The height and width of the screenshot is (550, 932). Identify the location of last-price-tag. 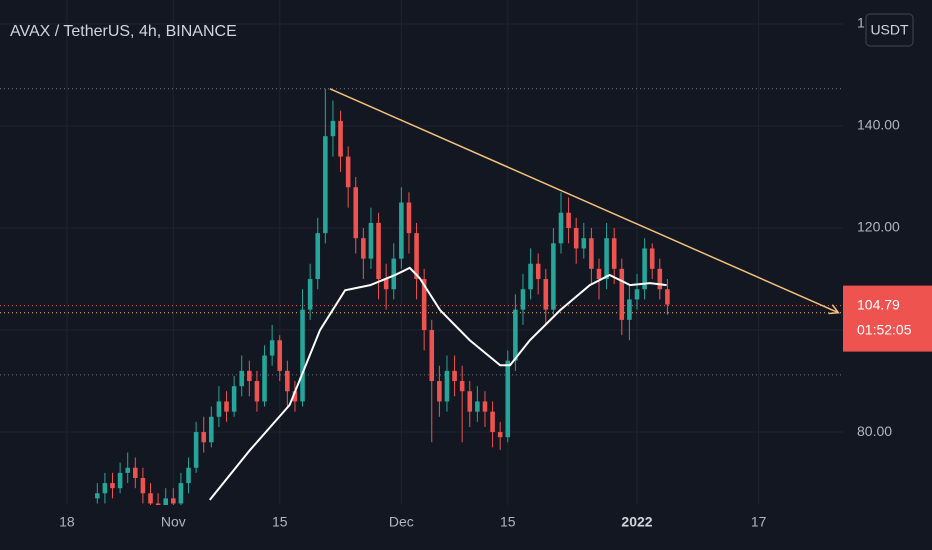
(887, 318).